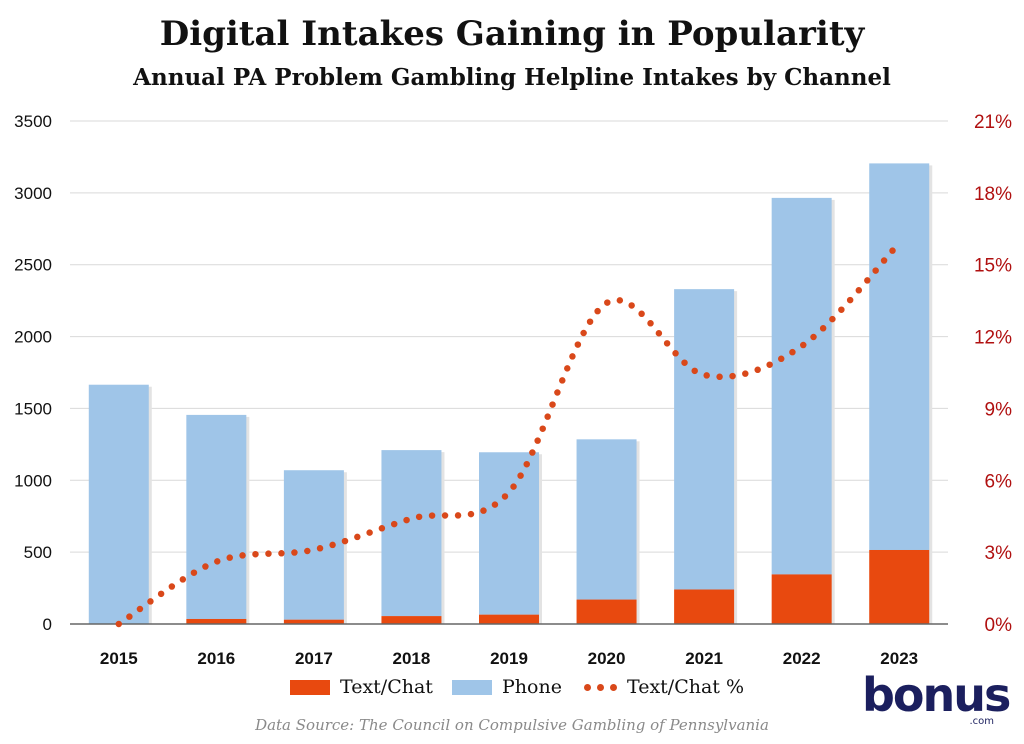 The height and width of the screenshot is (744, 1024). What do you see at coordinates (314, 658) in the screenshot?
I see `x-tick-label: 2017` at bounding box center [314, 658].